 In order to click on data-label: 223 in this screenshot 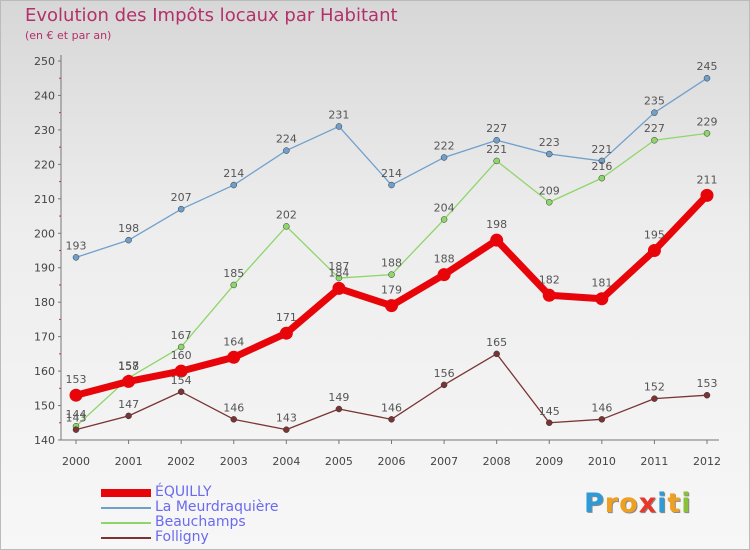, I will do `click(549, 142)`.